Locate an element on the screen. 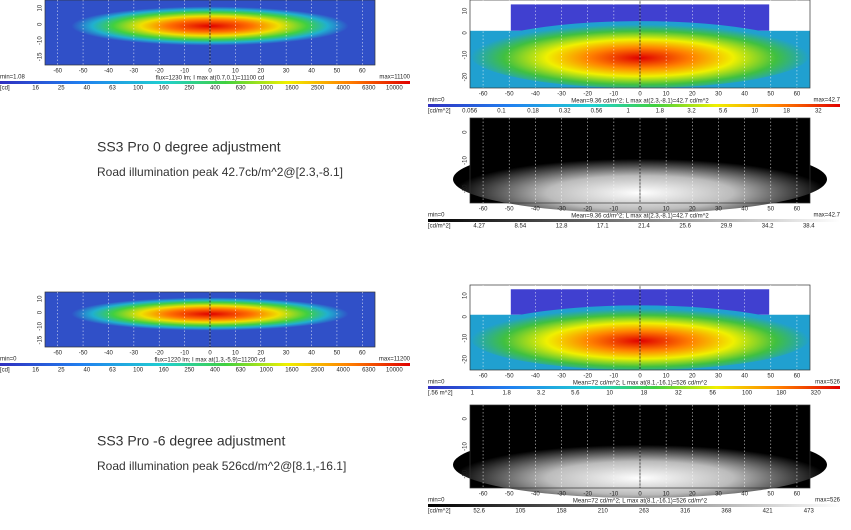 The height and width of the screenshot is (530, 851). scale-unit: [.56 m^2] is located at coordinates (440, 394).